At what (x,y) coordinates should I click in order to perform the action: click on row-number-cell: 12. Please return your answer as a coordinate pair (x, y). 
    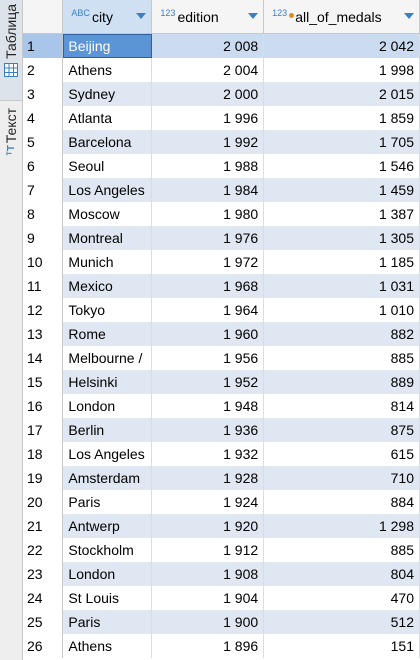
    Looking at the image, I should click on (43, 309).